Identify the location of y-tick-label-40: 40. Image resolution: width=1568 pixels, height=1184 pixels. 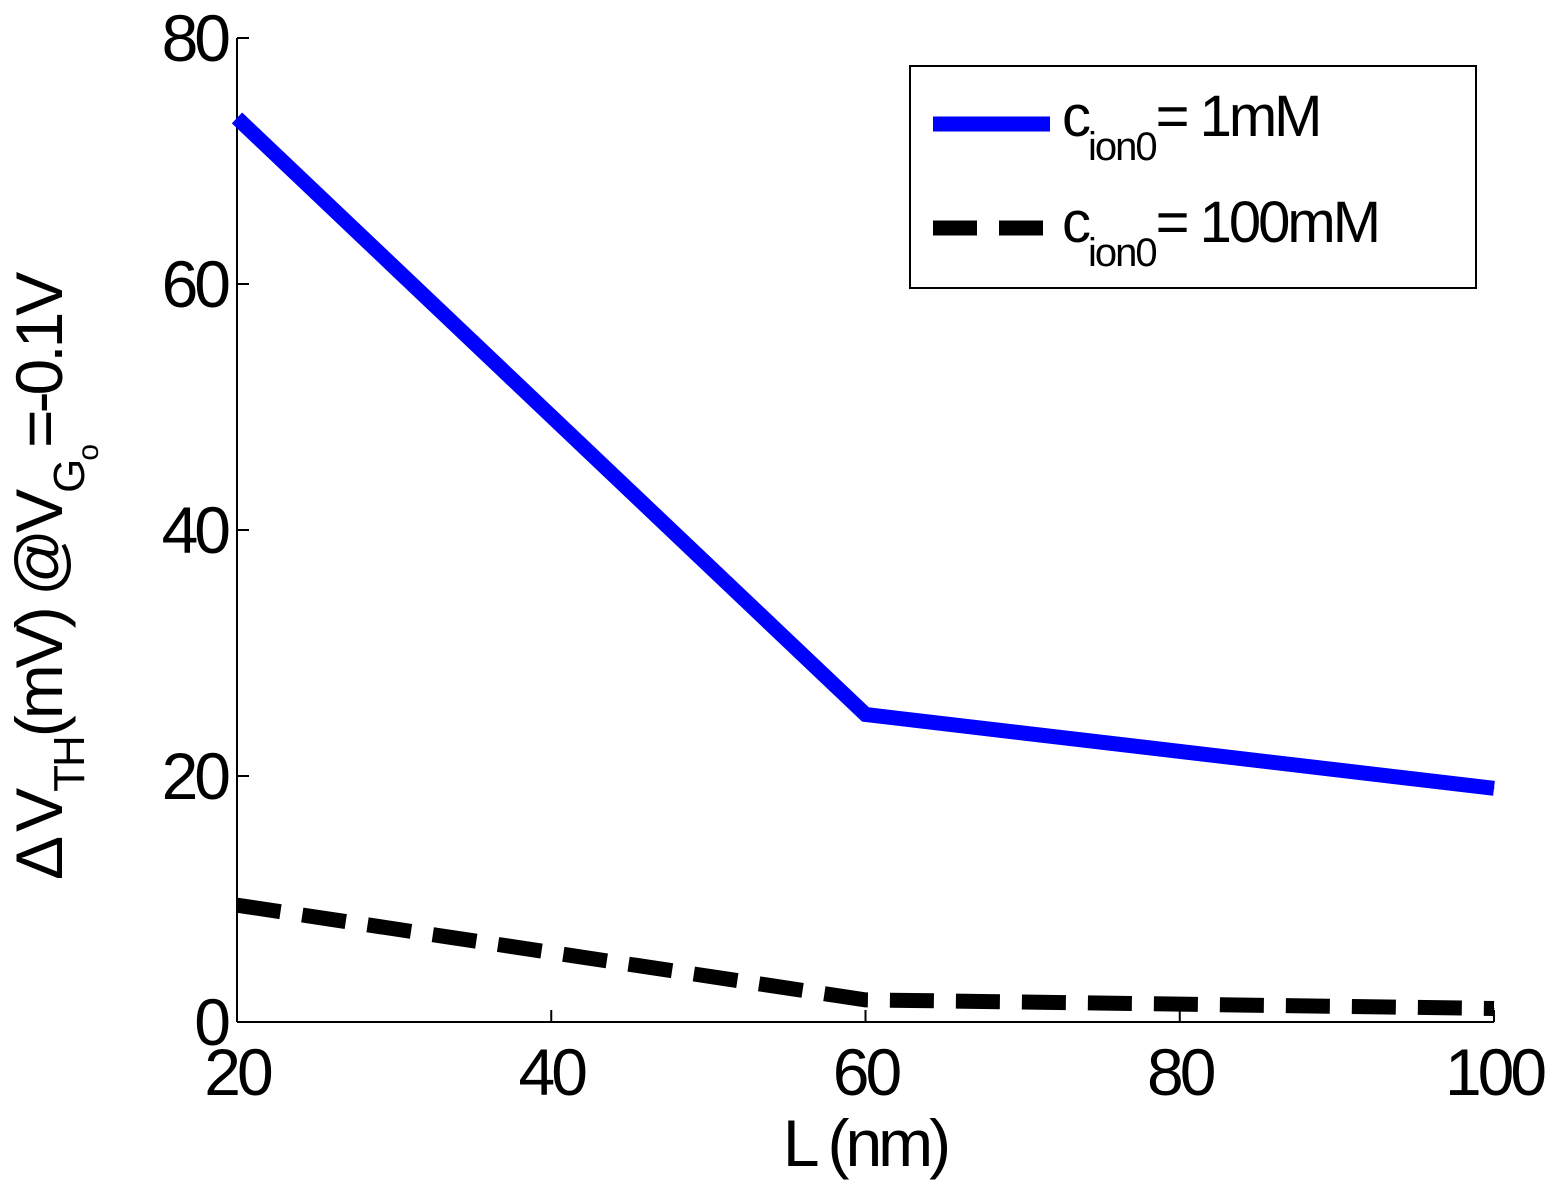
(196, 530).